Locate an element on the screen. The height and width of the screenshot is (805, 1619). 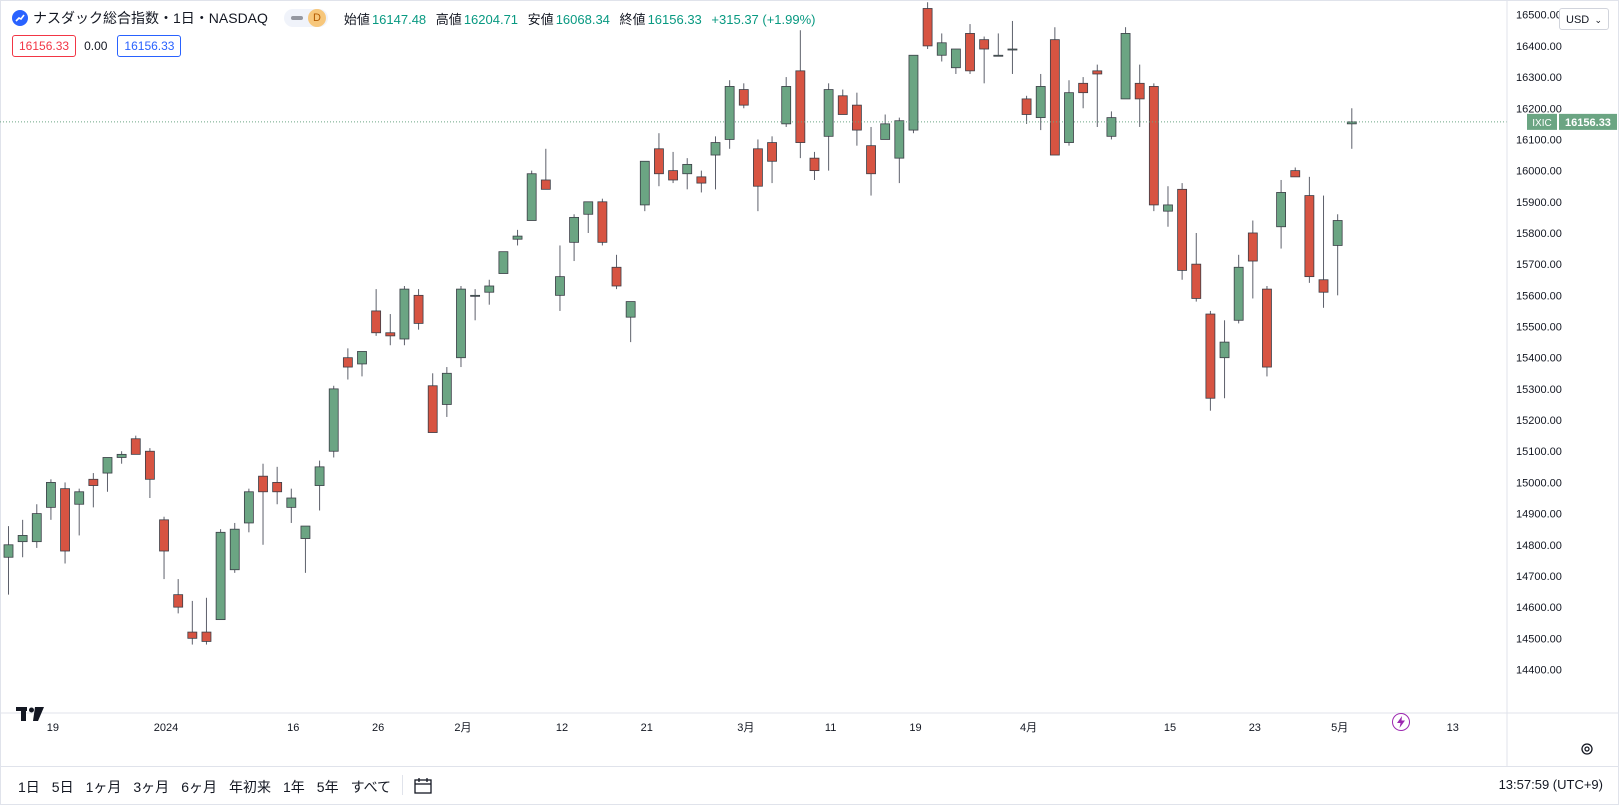
range-1d: 1日 is located at coordinates (29, 787).